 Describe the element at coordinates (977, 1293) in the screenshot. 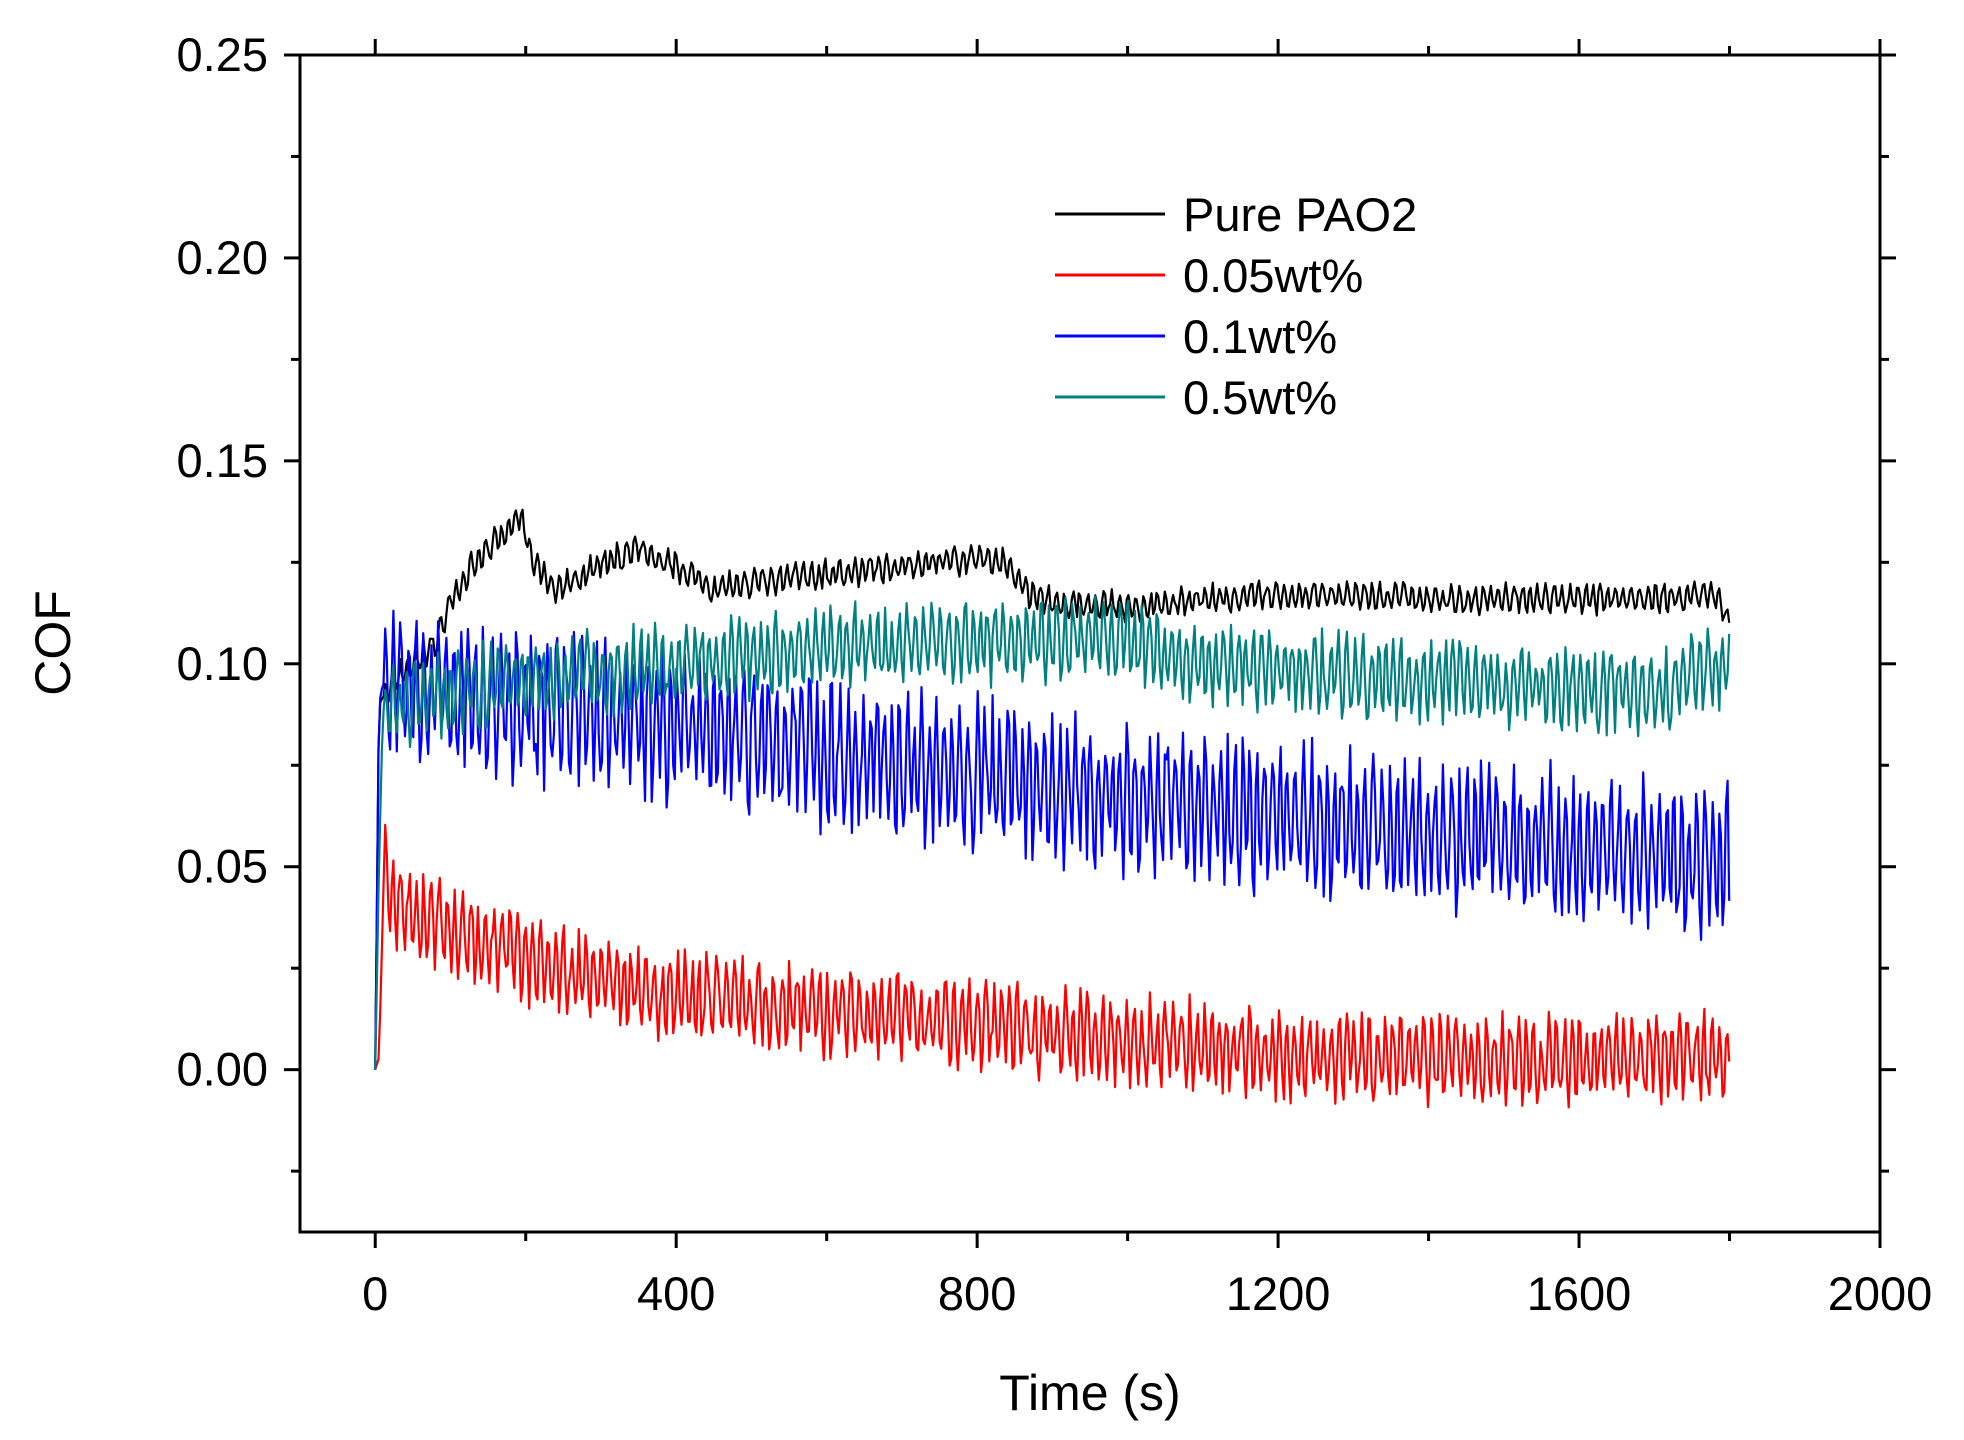

I see `x-tick-label: 800` at that location.